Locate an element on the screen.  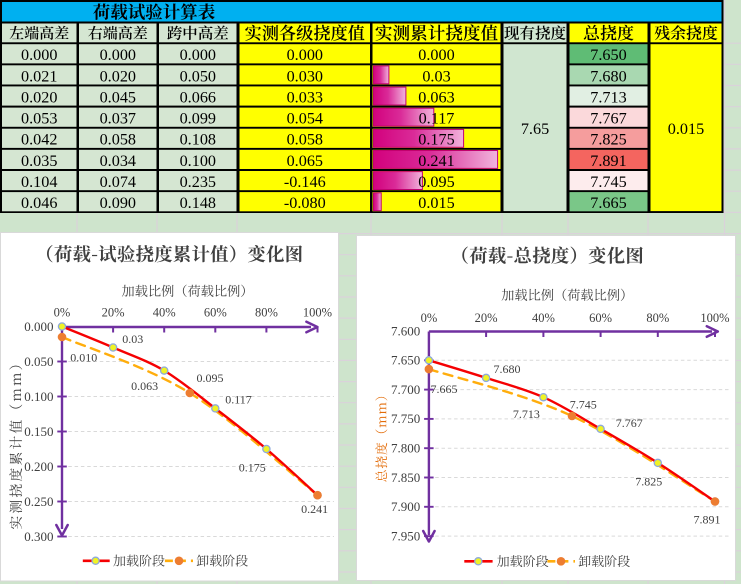
svg-text: 7.600 is located at coordinates (405, 330).